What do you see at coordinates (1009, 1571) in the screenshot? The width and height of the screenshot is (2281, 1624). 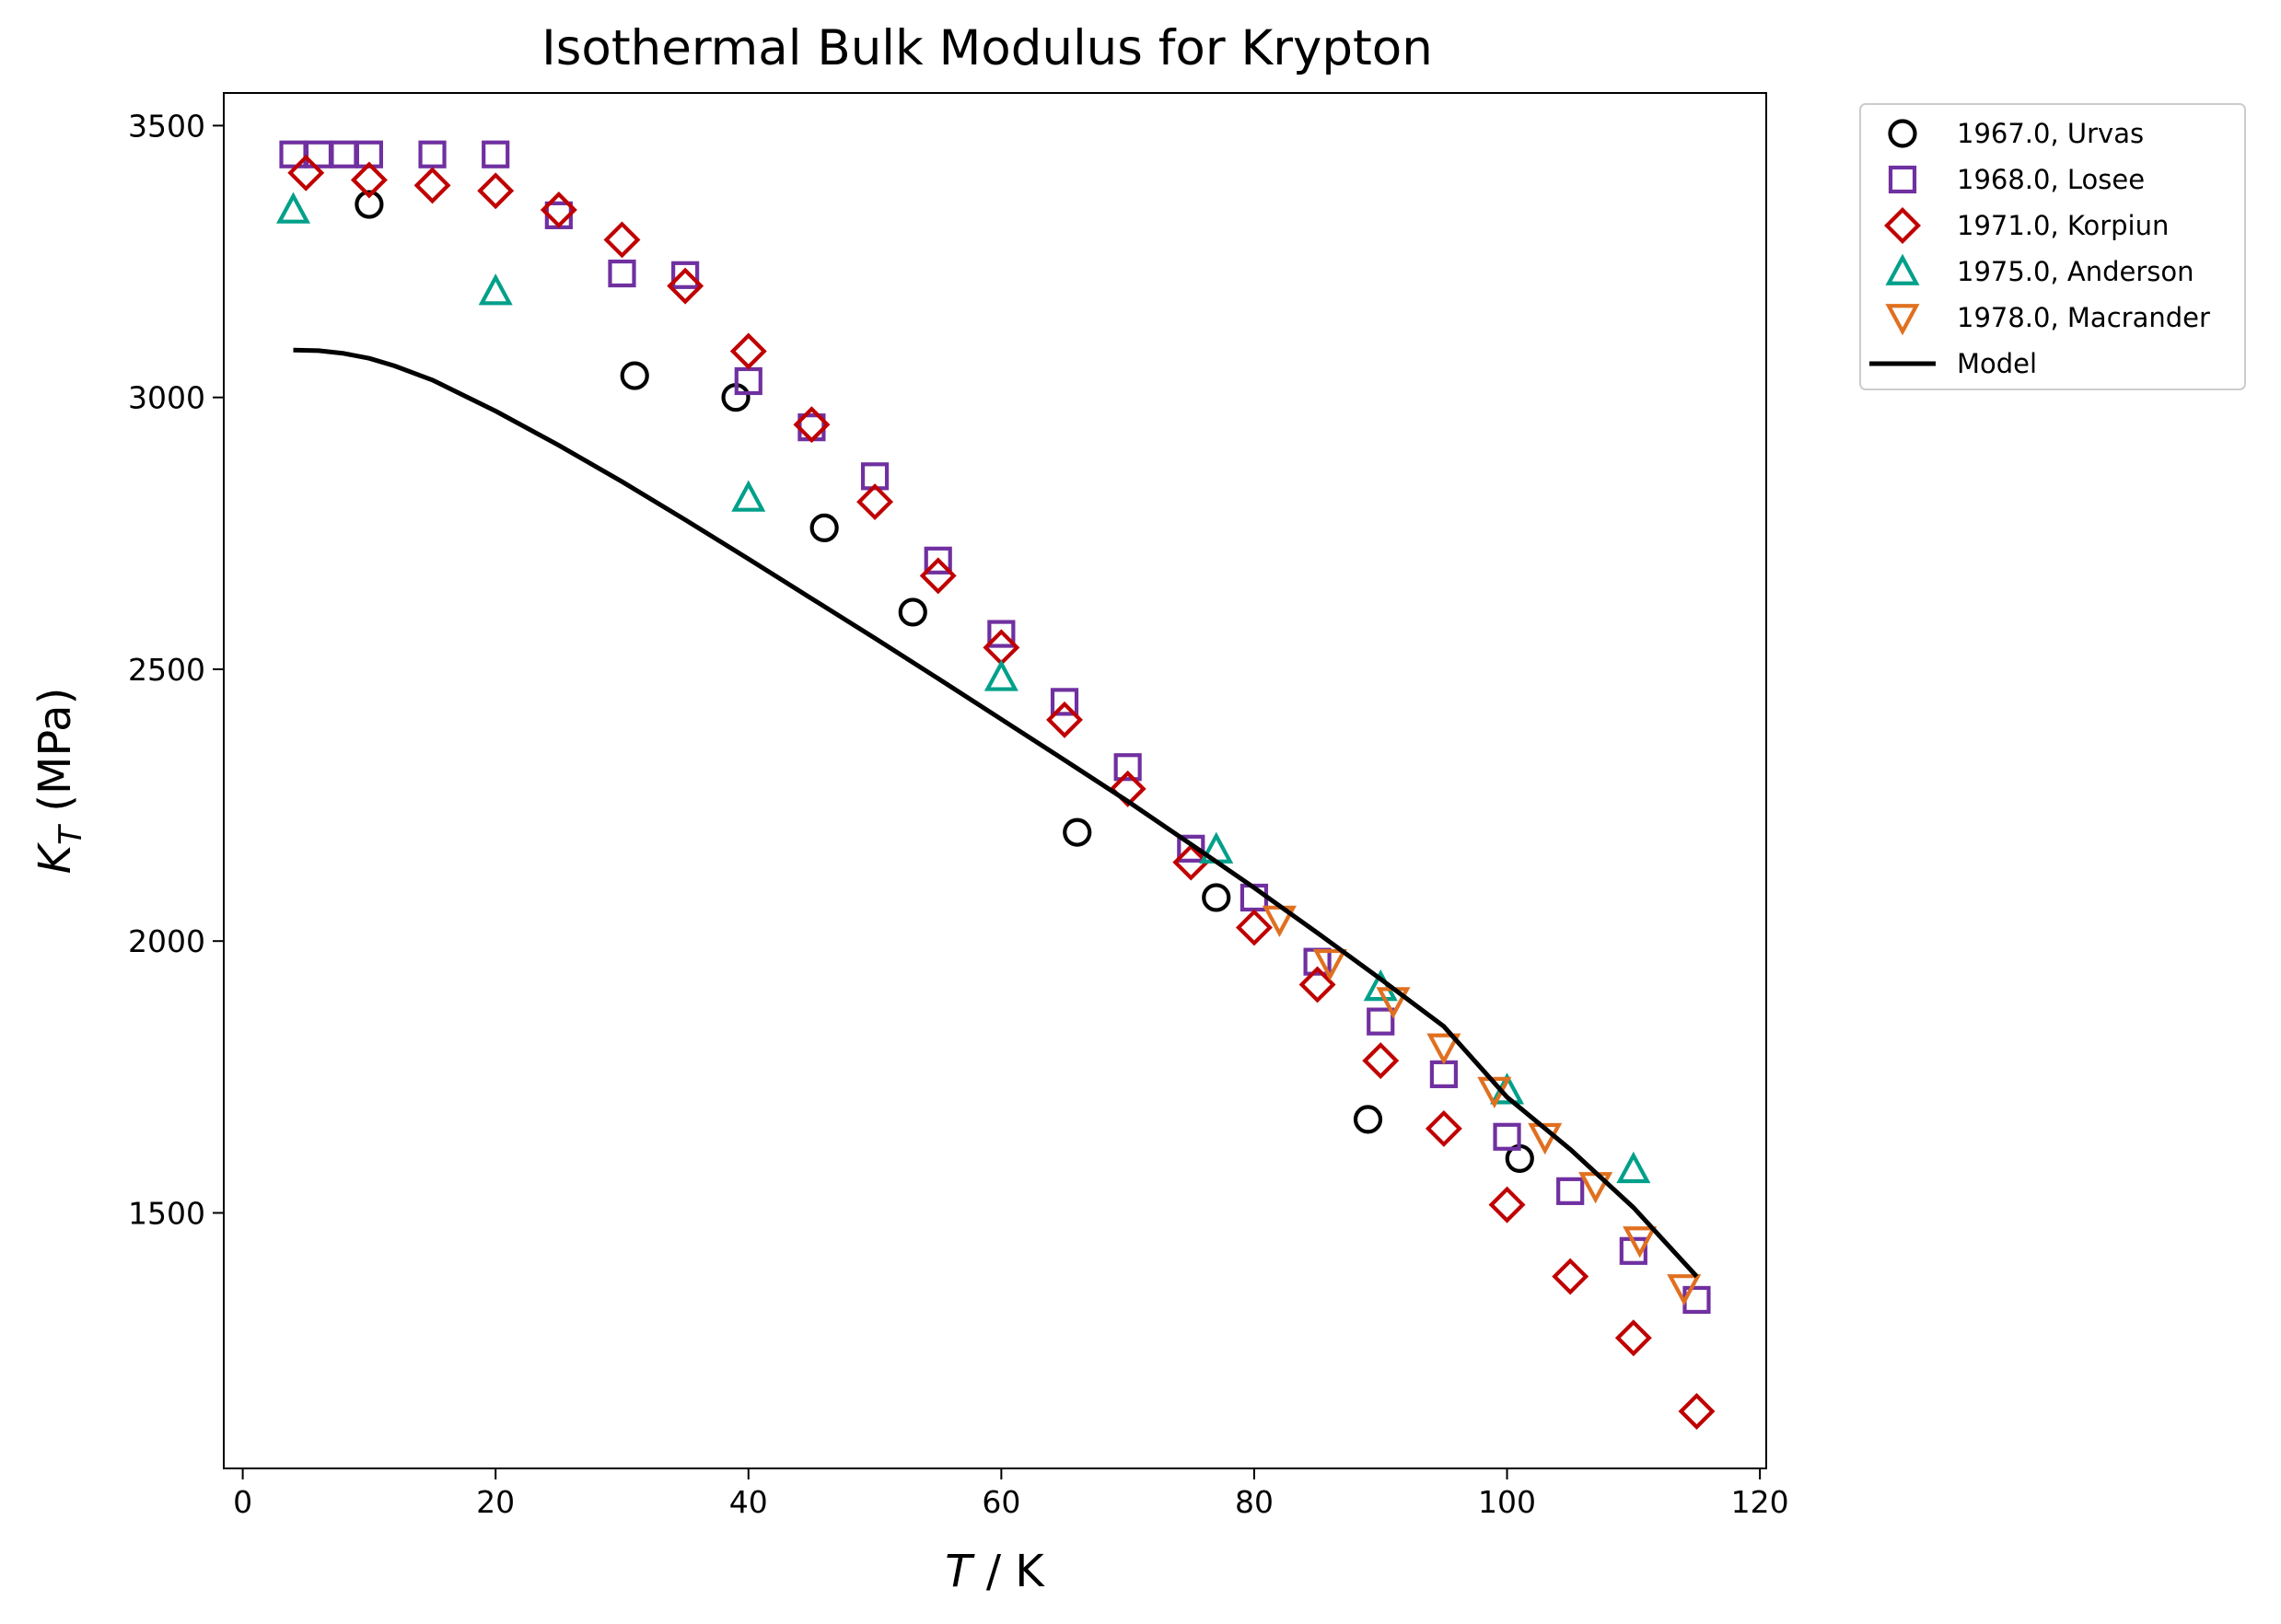 I see `x-axis-unit: / K` at bounding box center [1009, 1571].